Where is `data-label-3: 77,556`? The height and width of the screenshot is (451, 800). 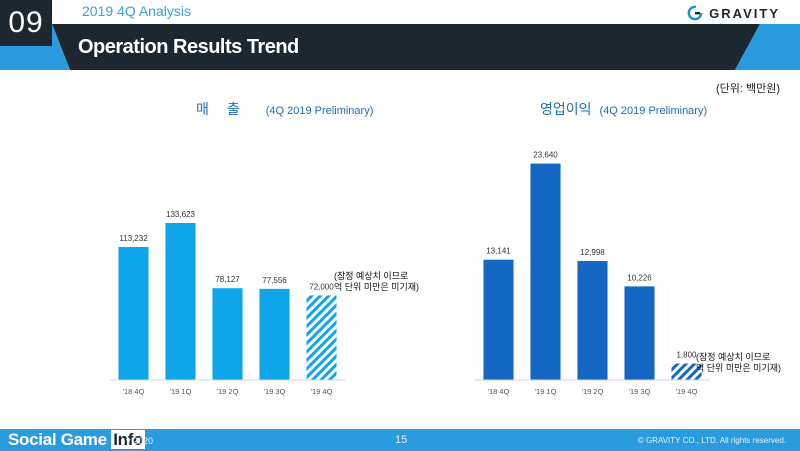 data-label-3: 77,556 is located at coordinates (274, 280).